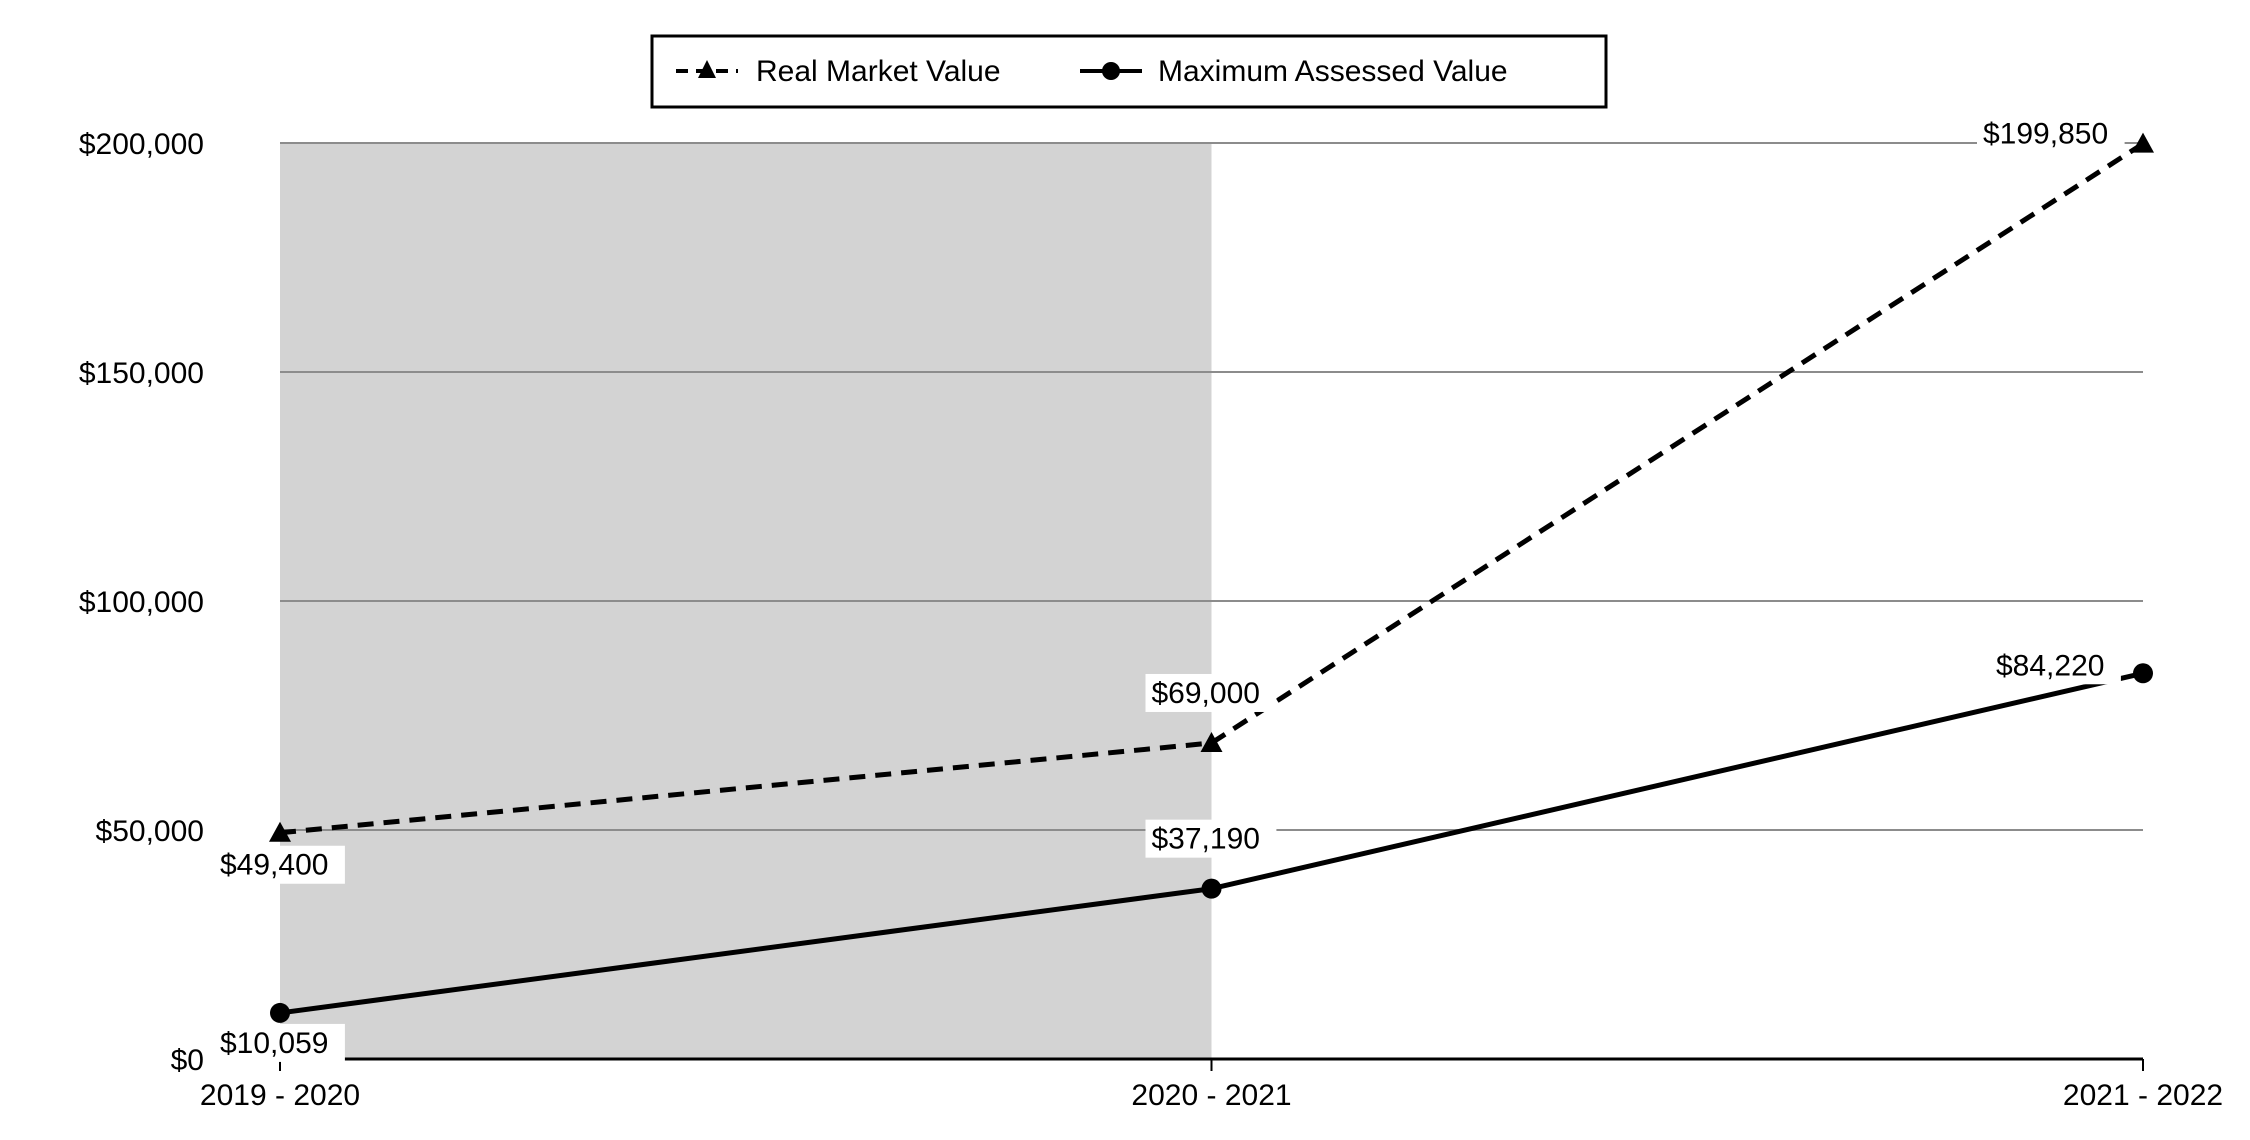 The width and height of the screenshot is (2250, 1140). What do you see at coordinates (2050, 665) in the screenshot?
I see `data-label: $84,220` at bounding box center [2050, 665].